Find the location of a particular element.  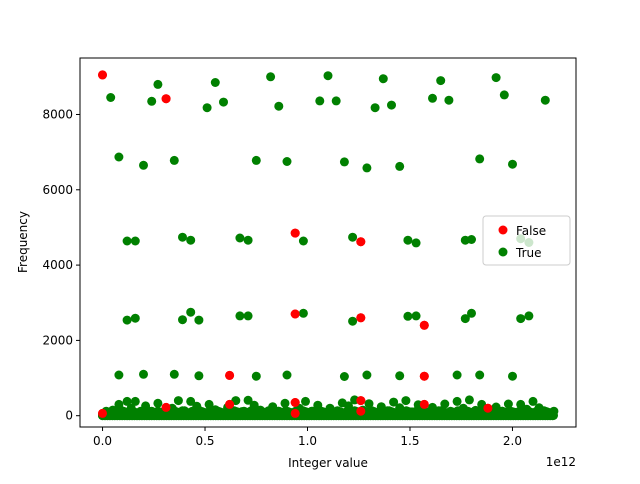

y-axis-ticks: 0 2000 4000 6000 8000 is located at coordinates (61, 265).